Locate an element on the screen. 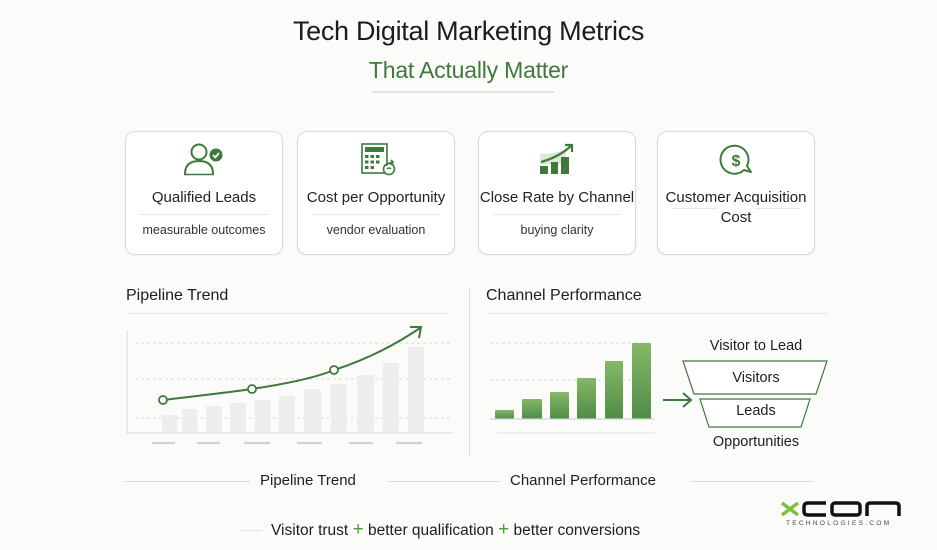  funnel-stage-visitors: Visitors is located at coordinates (756, 378).